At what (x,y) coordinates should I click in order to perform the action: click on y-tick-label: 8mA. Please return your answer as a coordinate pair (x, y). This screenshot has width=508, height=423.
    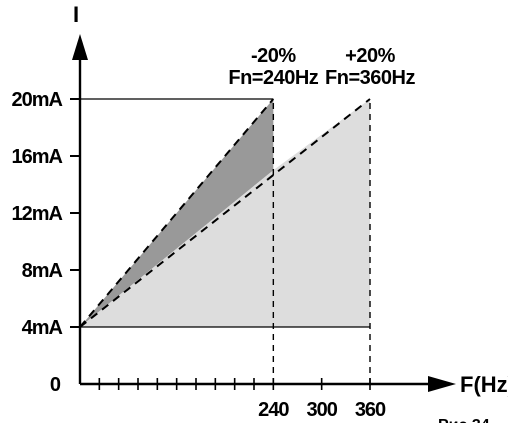
    Looking at the image, I should click on (42, 271).